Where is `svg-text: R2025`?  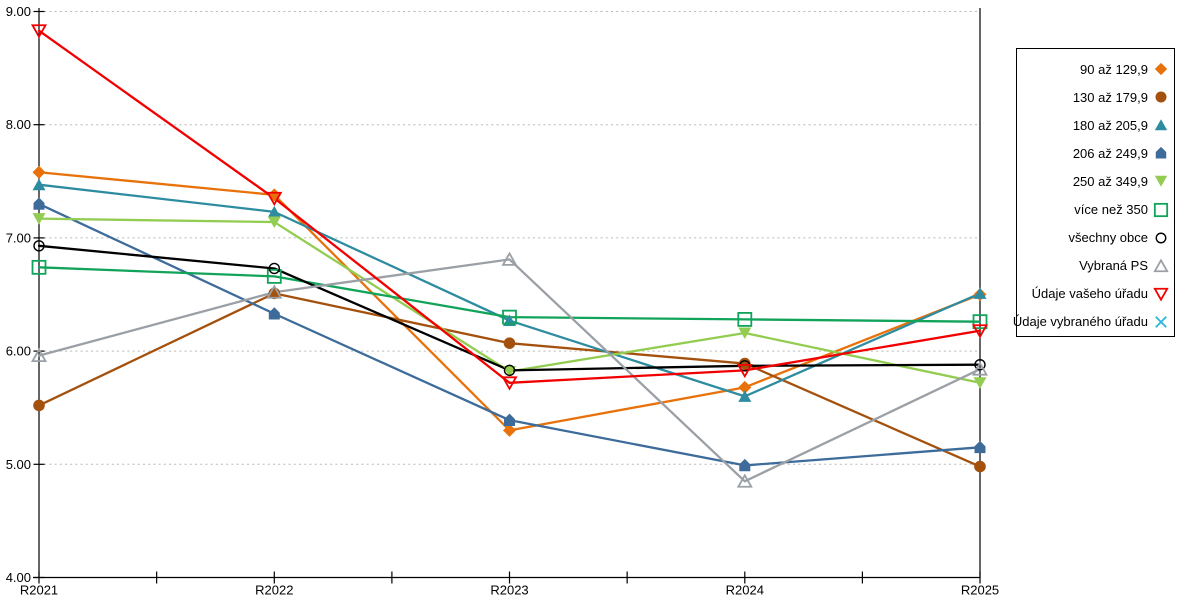
svg-text: R2025 is located at coordinates (980, 590).